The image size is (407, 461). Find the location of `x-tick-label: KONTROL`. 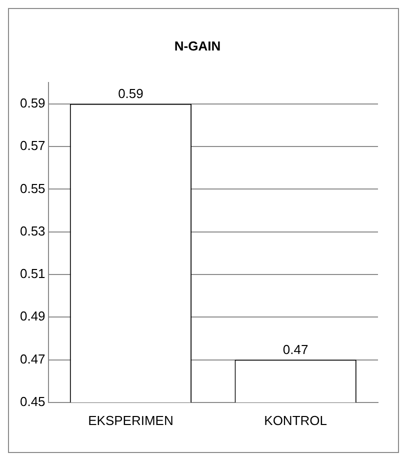

x-tick-label: KONTROL is located at coordinates (295, 420).